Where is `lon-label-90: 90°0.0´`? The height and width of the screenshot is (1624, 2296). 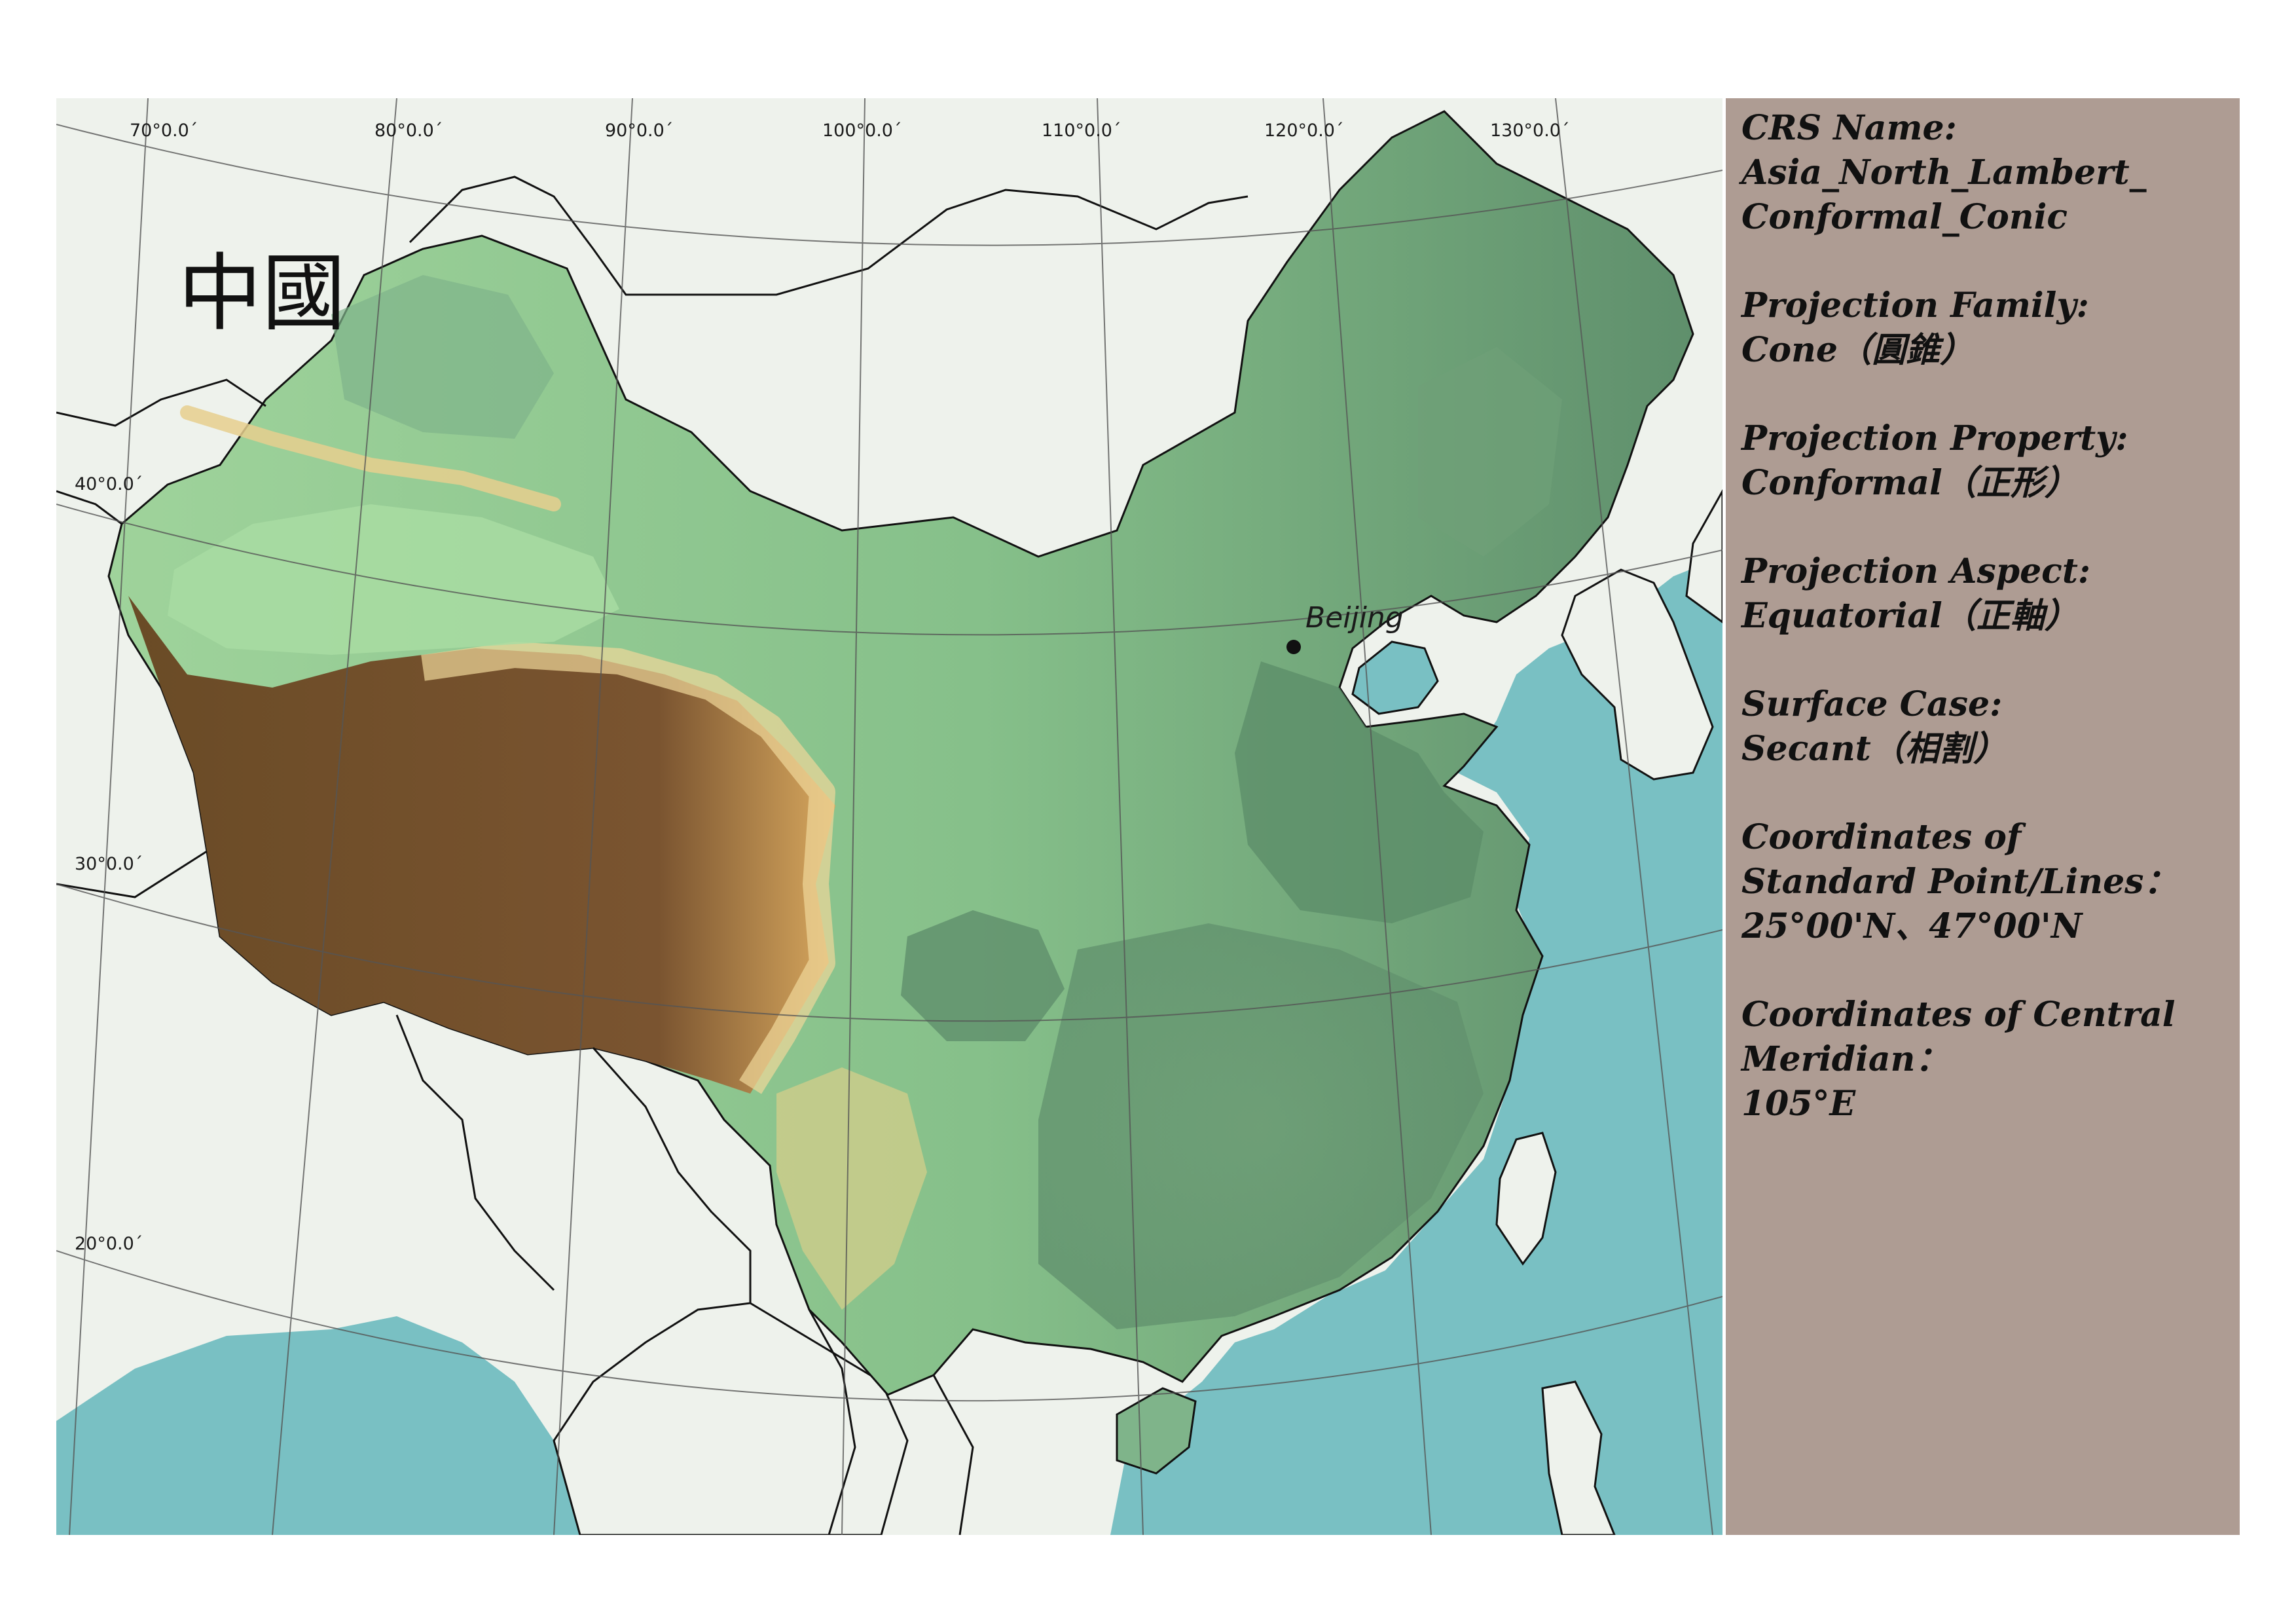
lon-label-90: 90°0.0´ is located at coordinates (639, 130).